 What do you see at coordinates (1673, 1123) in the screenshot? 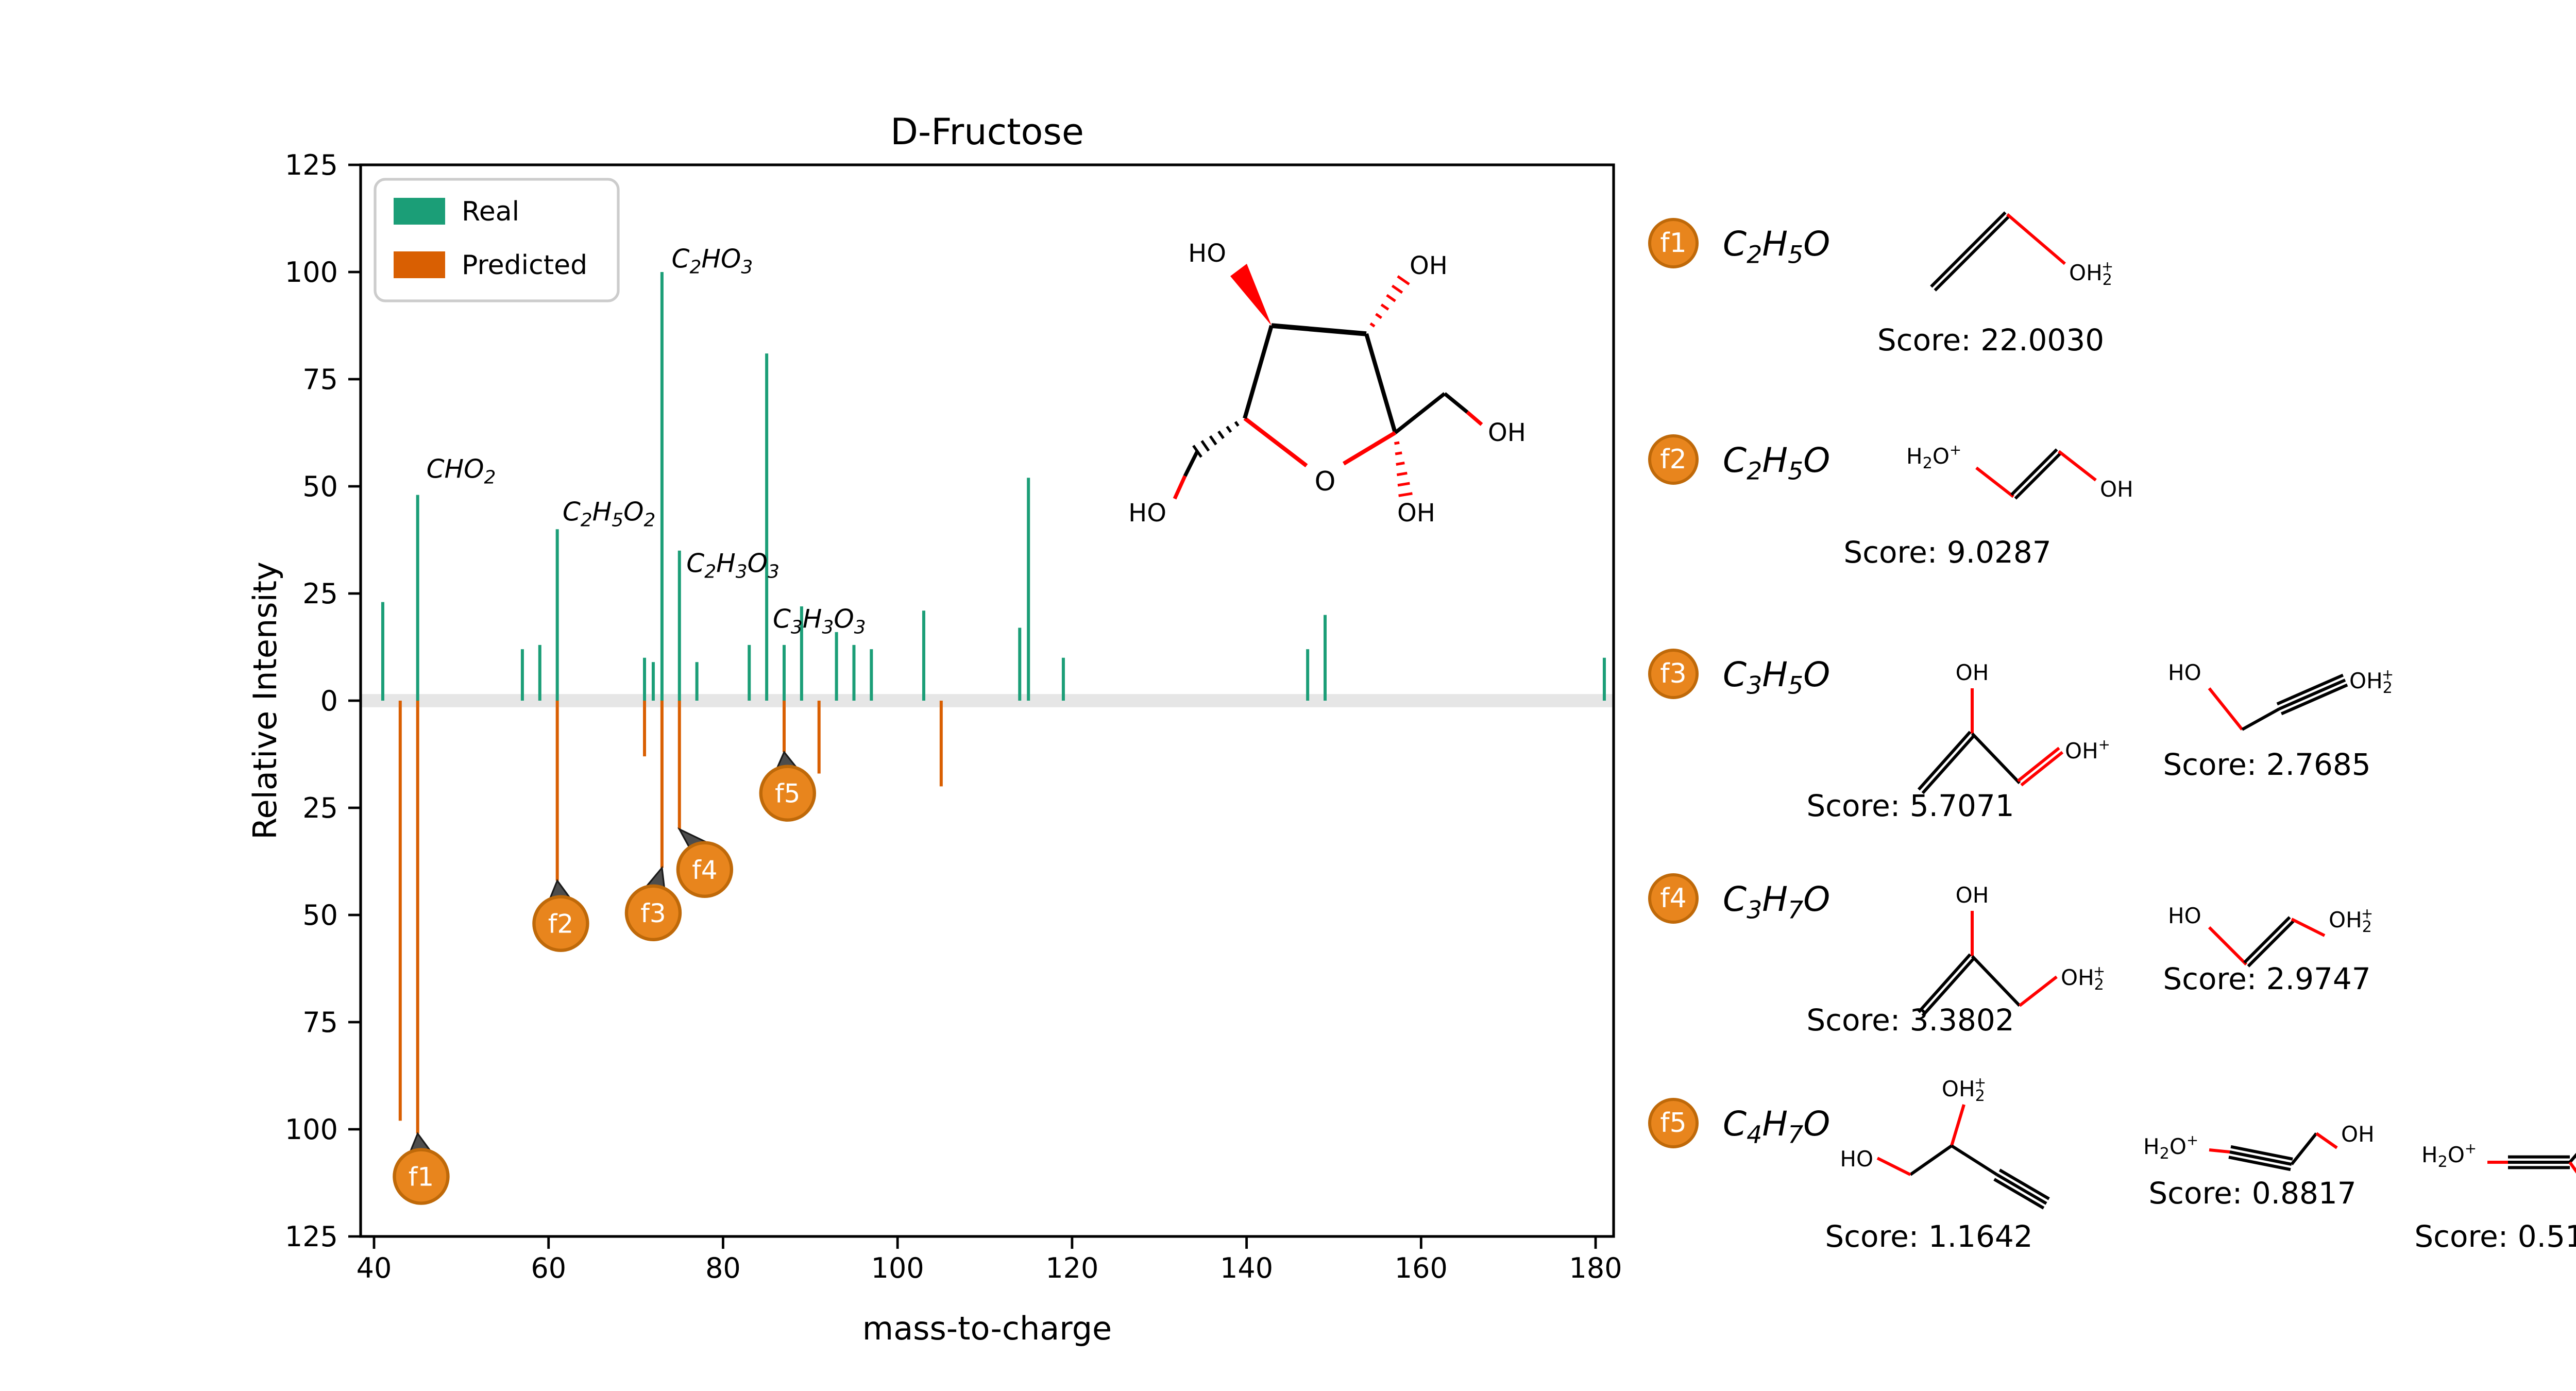
I see `fragment-badge-f5` at bounding box center [1673, 1123].